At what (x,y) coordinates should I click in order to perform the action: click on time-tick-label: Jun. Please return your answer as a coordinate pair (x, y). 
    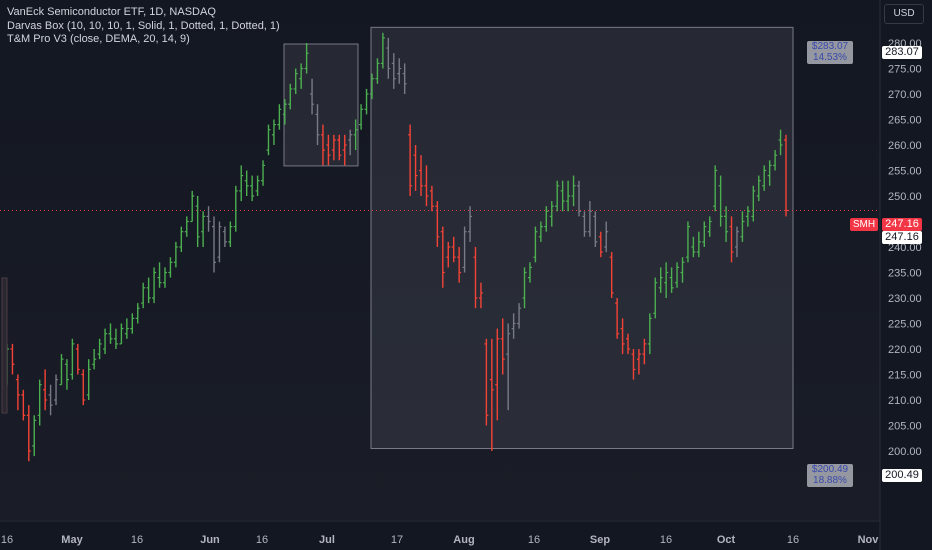
    Looking at the image, I should click on (210, 540).